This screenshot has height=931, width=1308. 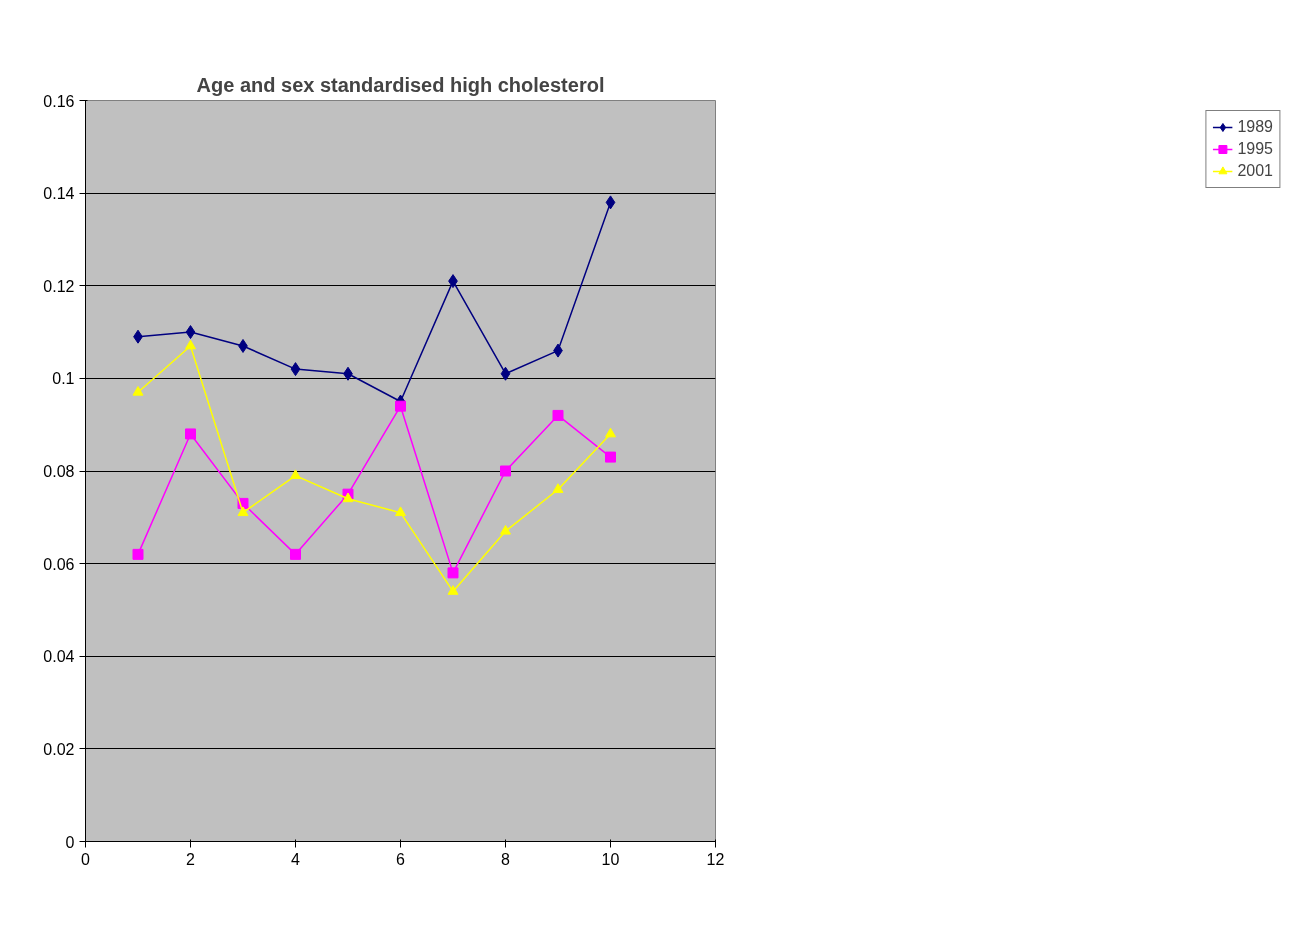 What do you see at coordinates (59, 657) in the screenshot?
I see `y-tick-label: 0.04` at bounding box center [59, 657].